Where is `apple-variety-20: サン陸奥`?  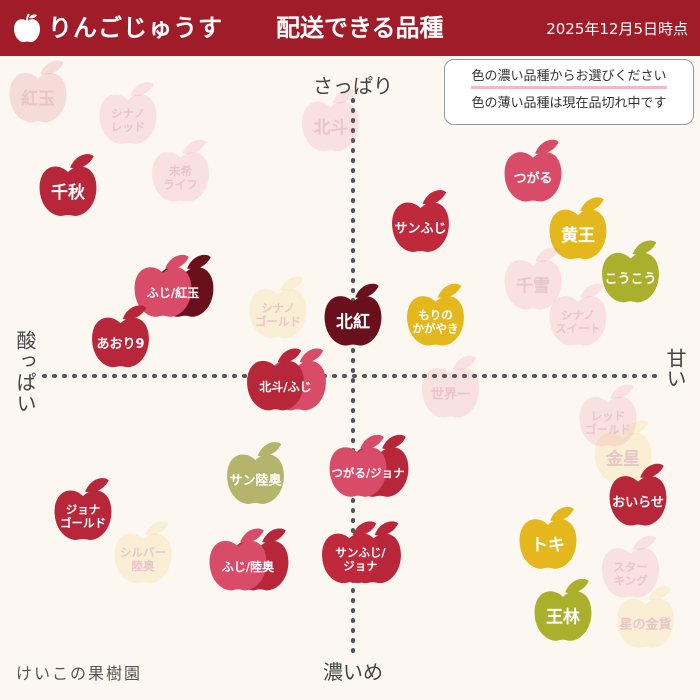
apple-variety-20: サン陸奥 is located at coordinates (255, 473).